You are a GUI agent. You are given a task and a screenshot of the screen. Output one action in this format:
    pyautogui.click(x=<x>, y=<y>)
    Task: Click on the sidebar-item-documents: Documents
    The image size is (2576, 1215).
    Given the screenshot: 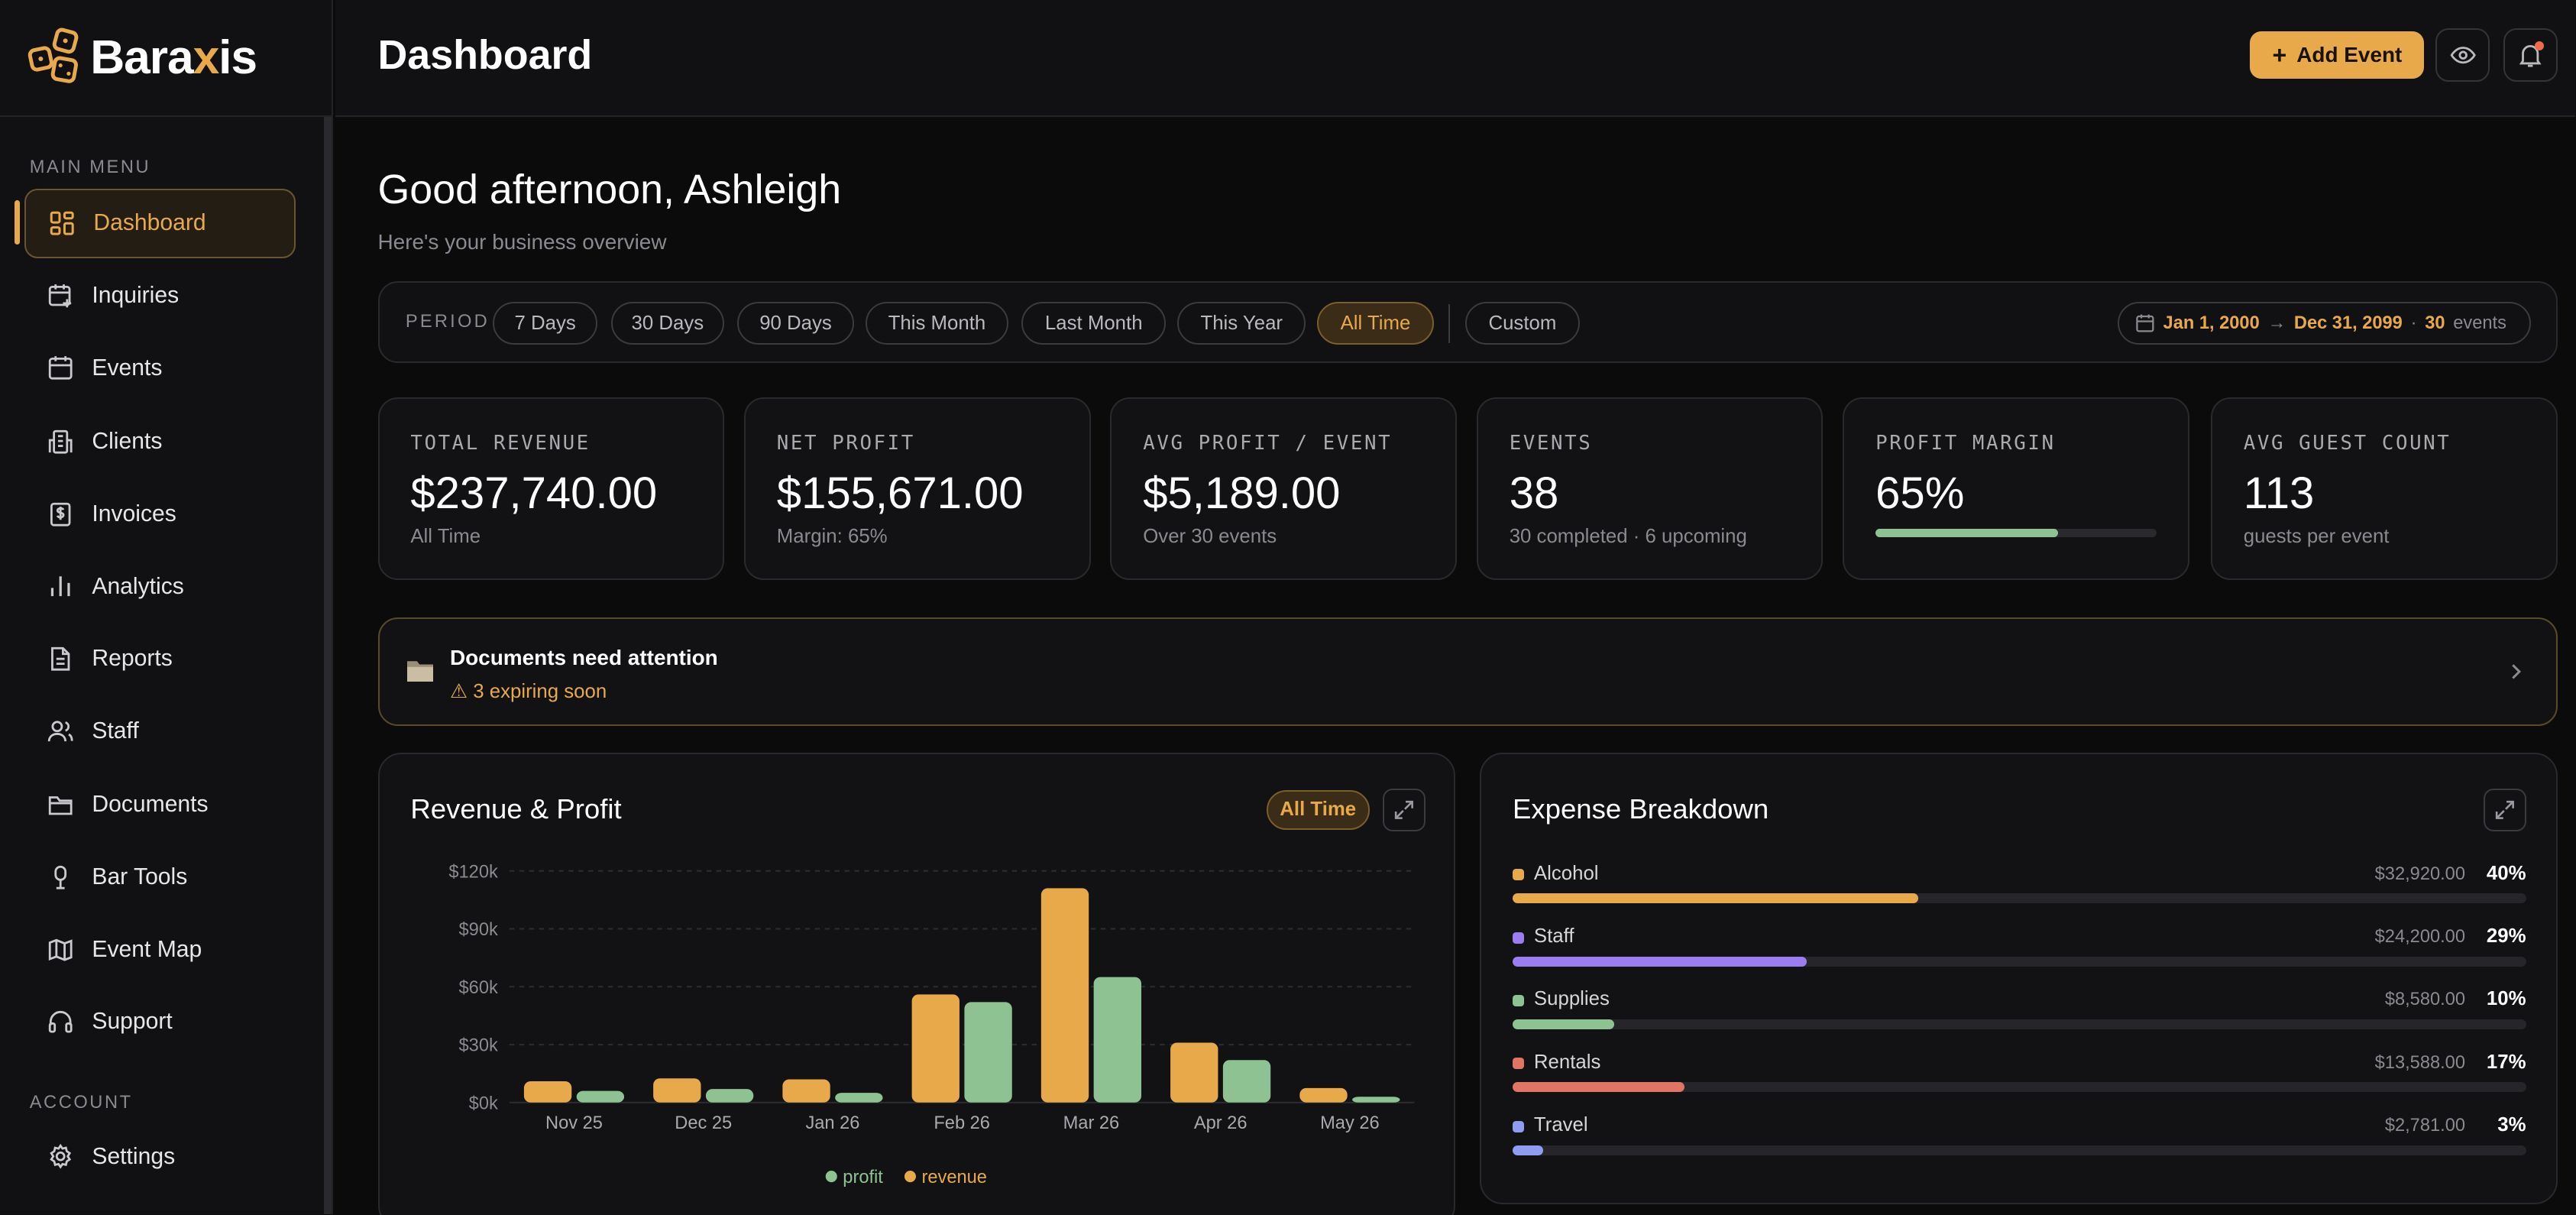 What is the action you would take?
    pyautogui.click(x=160, y=805)
    